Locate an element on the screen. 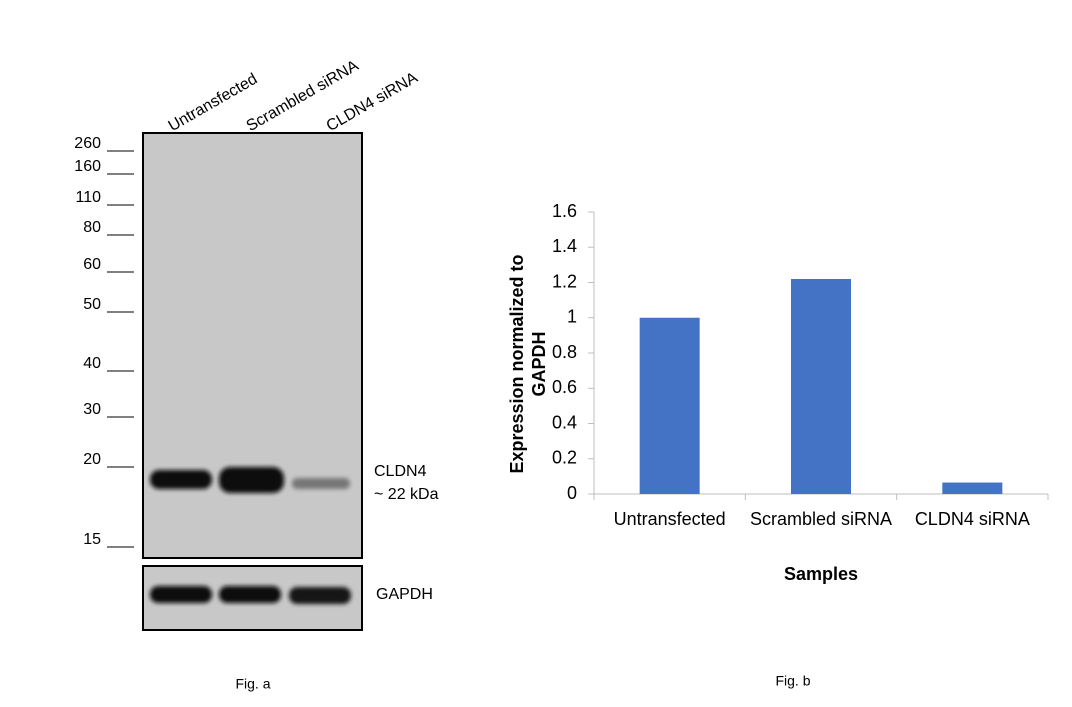 The width and height of the screenshot is (1072, 707). x-tick-label: CLDN4 siRNA is located at coordinates (972, 519).